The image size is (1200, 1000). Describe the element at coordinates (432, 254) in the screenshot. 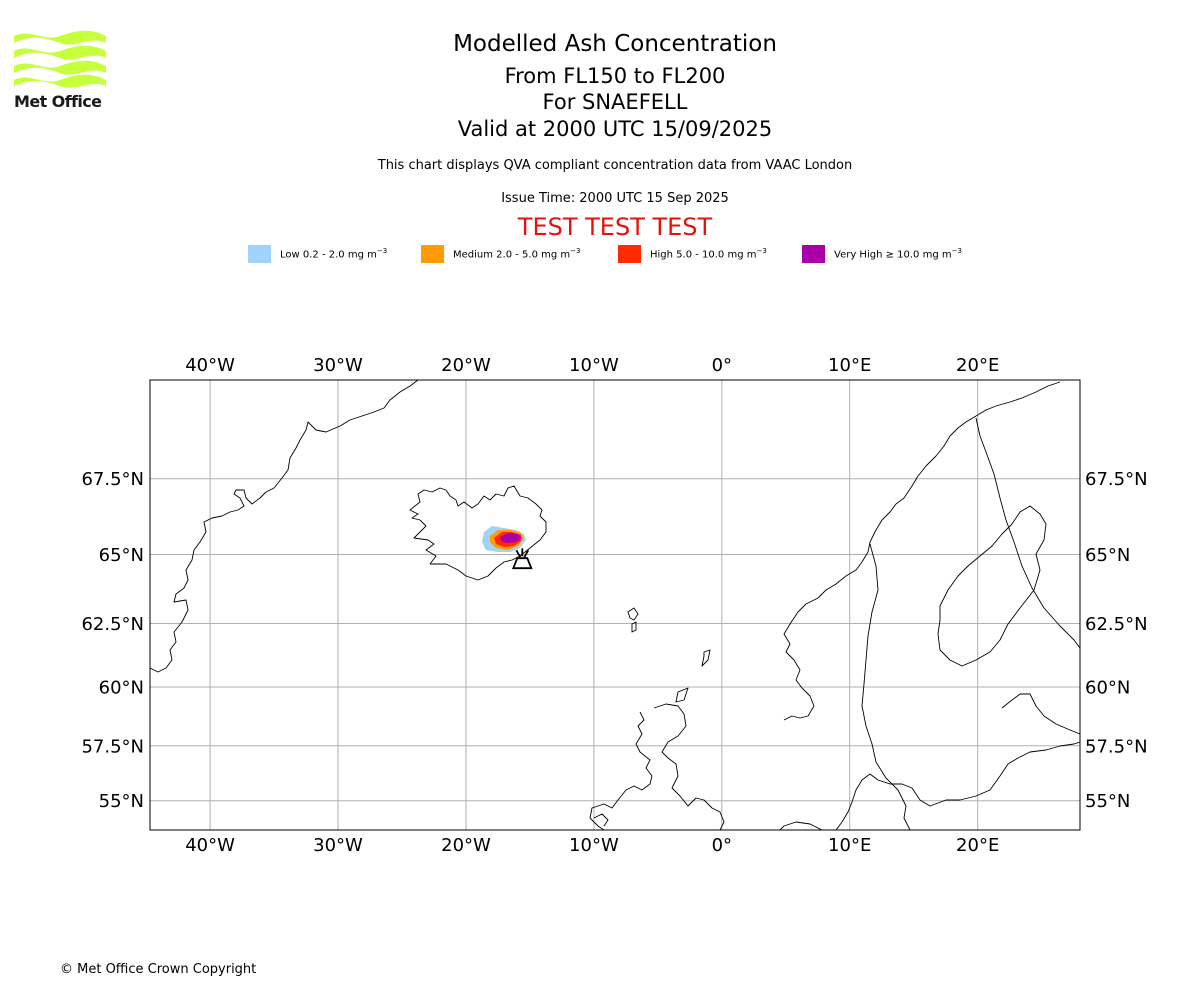

I see `legend-swatch-medium` at that location.